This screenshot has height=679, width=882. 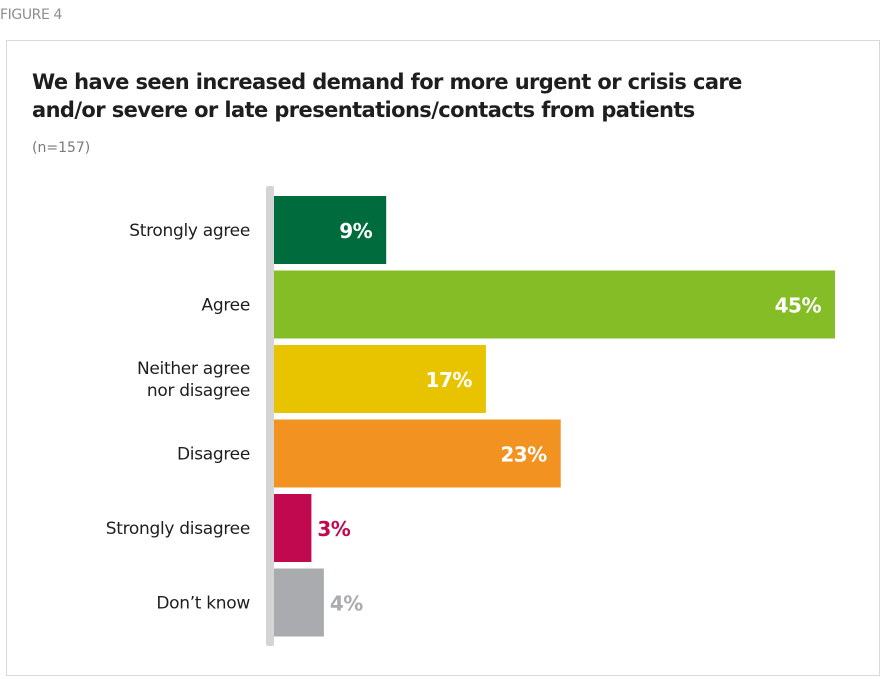 I want to click on value-label-2: 17%, so click(x=449, y=380).